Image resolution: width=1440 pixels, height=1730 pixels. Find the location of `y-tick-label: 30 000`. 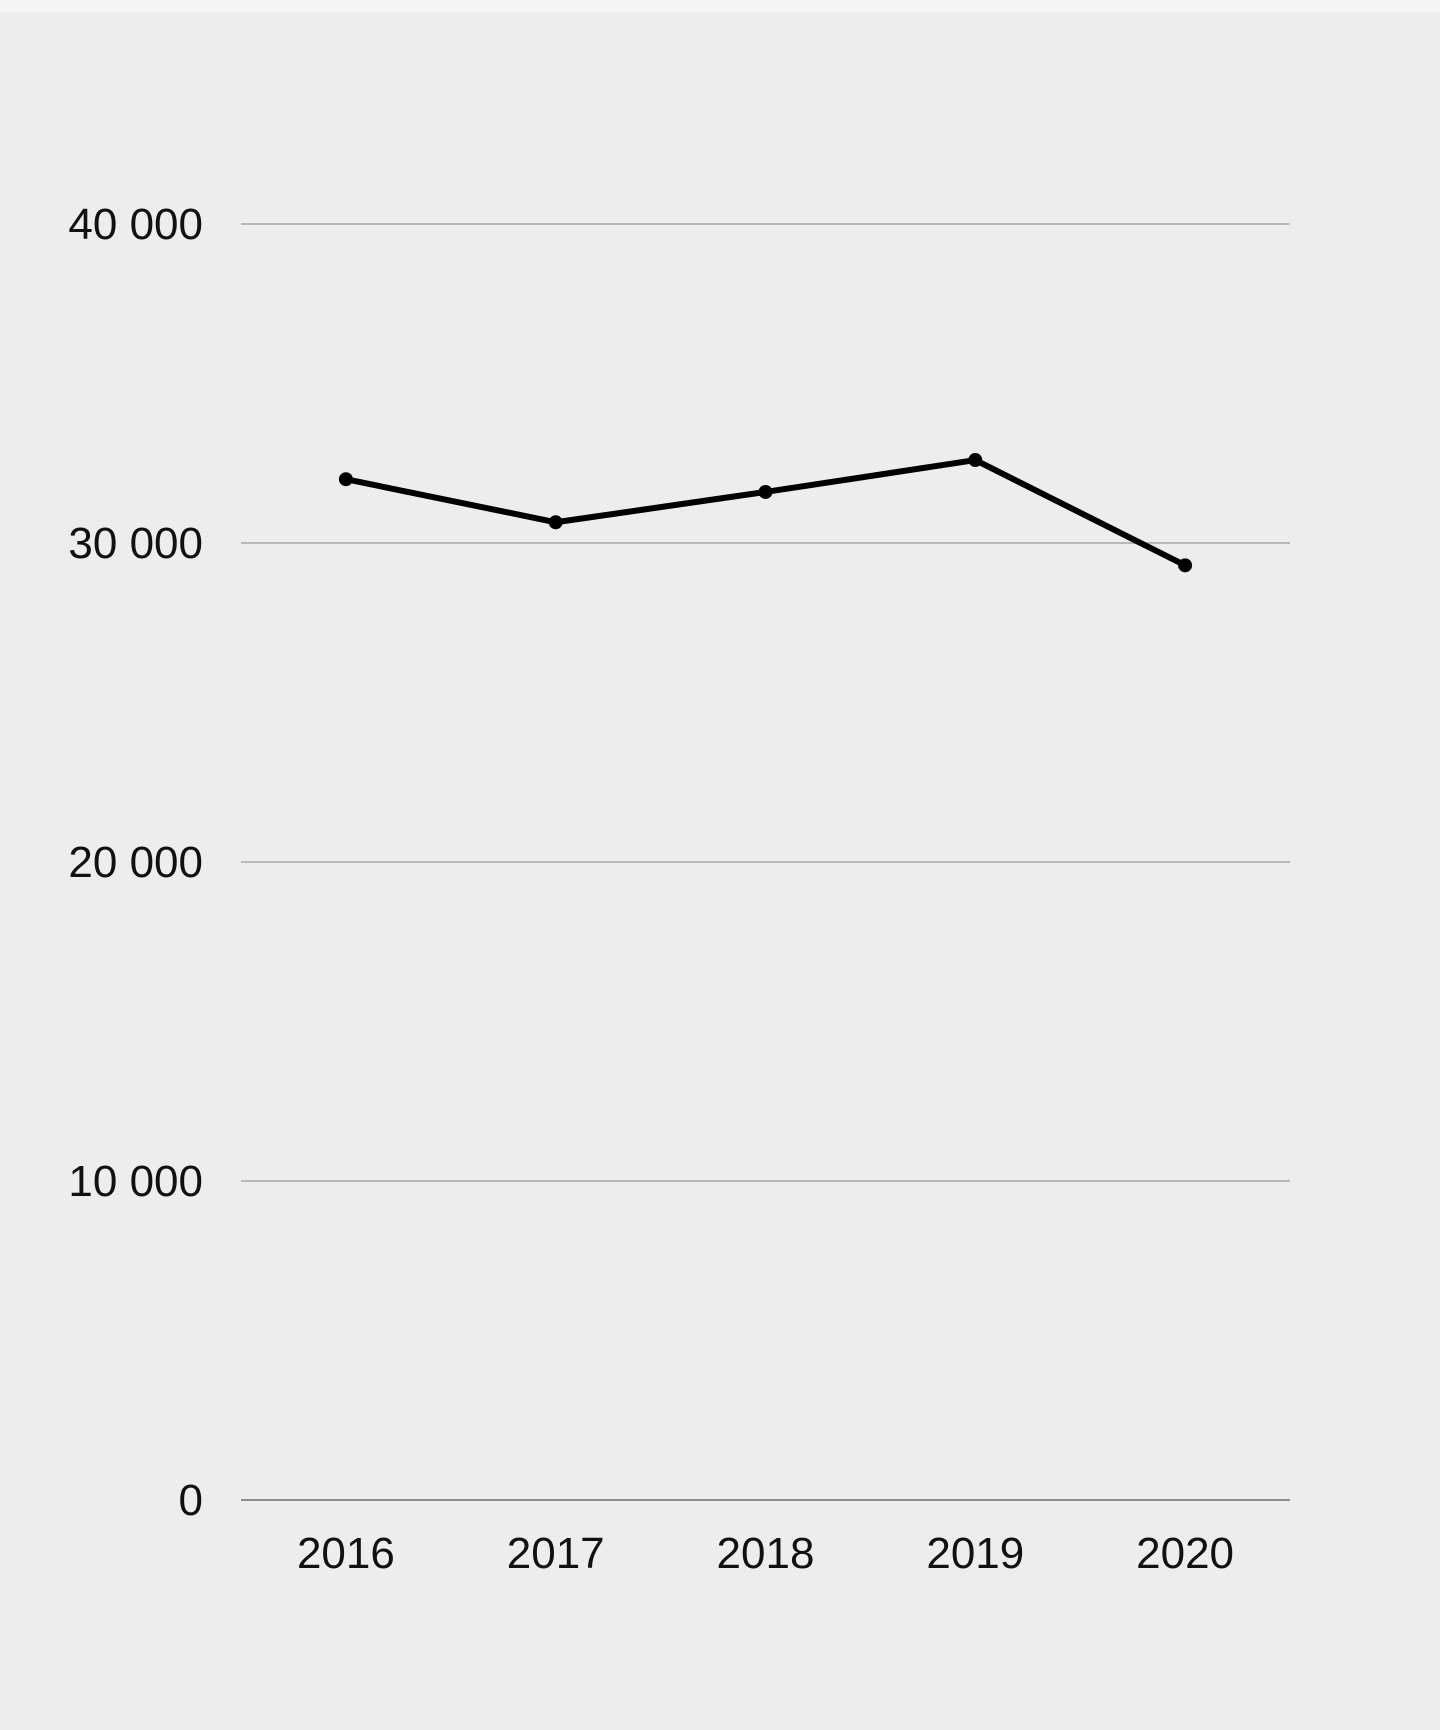

y-tick-label: 30 000 is located at coordinates (135, 543).